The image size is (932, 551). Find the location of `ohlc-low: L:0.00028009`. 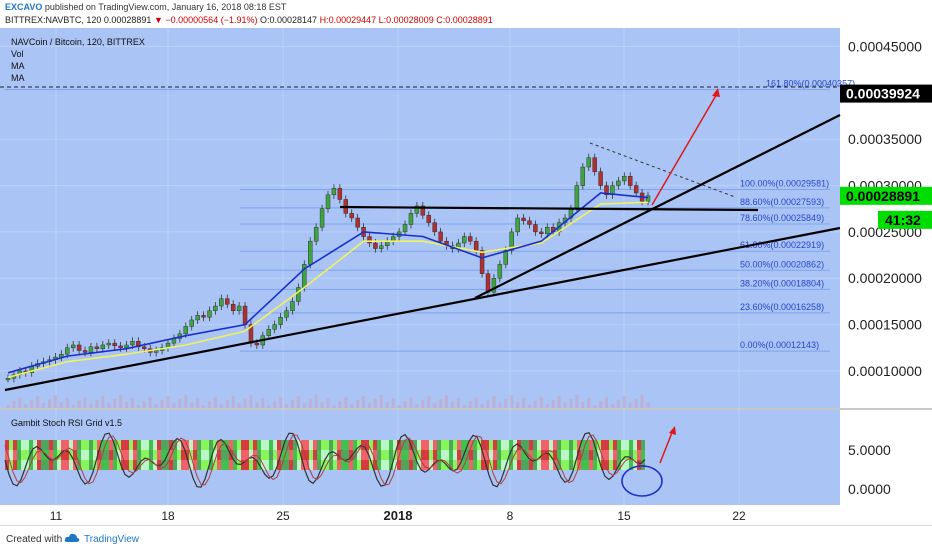

ohlc-low: L:0.00028009 is located at coordinates (406, 20).